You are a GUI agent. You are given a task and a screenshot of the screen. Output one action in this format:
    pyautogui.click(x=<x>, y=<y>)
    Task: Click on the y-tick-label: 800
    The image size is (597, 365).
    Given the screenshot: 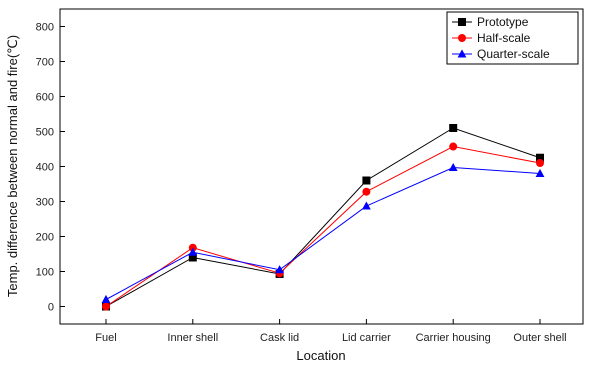 What is the action you would take?
    pyautogui.click(x=45, y=28)
    